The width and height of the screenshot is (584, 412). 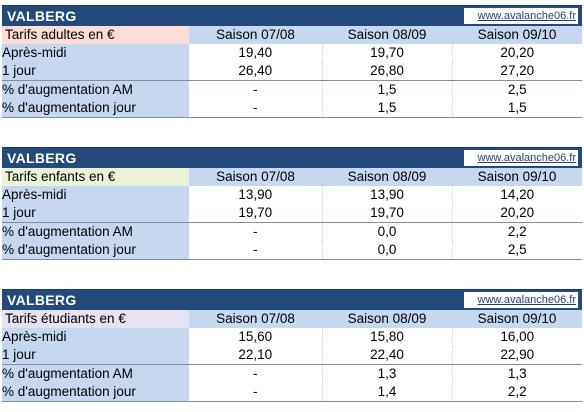 I want to click on table-row: 1 jour 19,70 19,70 20,20, so click(x=292, y=213).